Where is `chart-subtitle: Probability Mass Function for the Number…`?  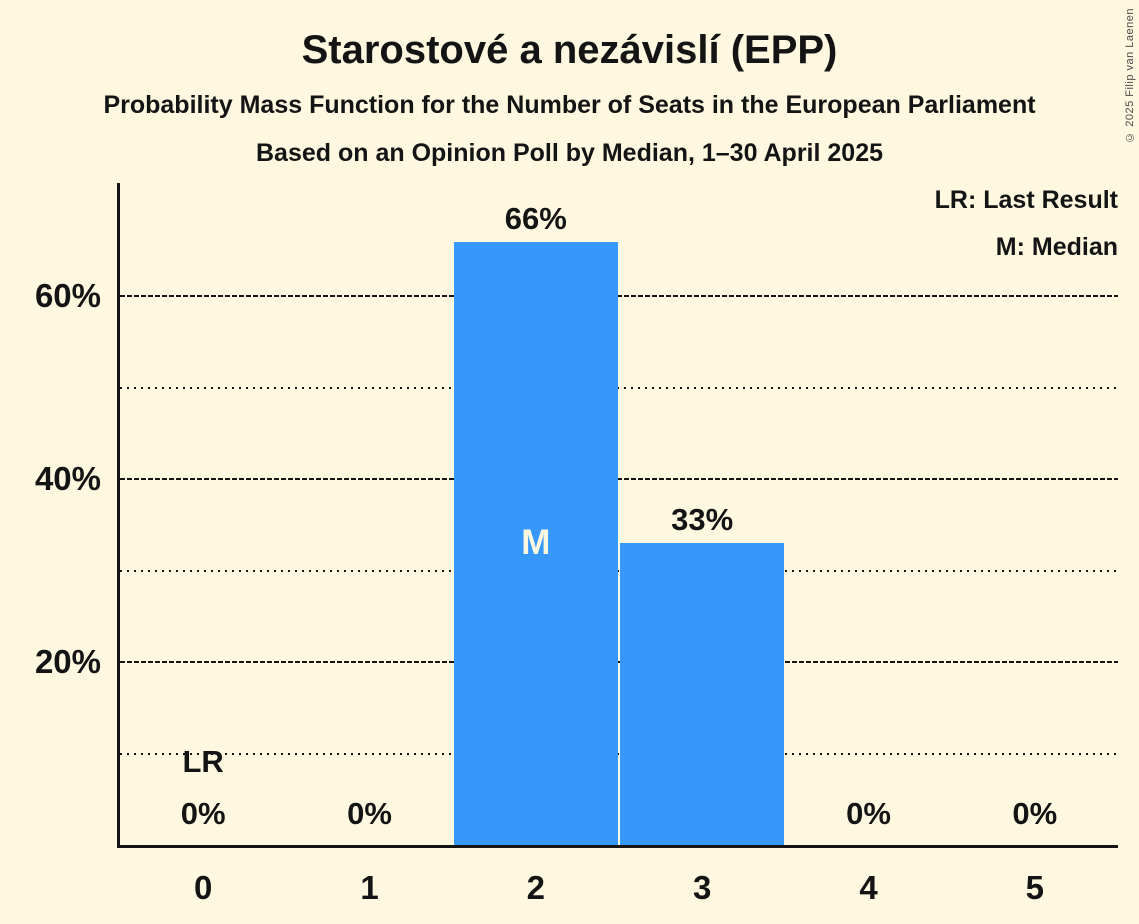 chart-subtitle: Probability Mass Function for the Number… is located at coordinates (569, 105).